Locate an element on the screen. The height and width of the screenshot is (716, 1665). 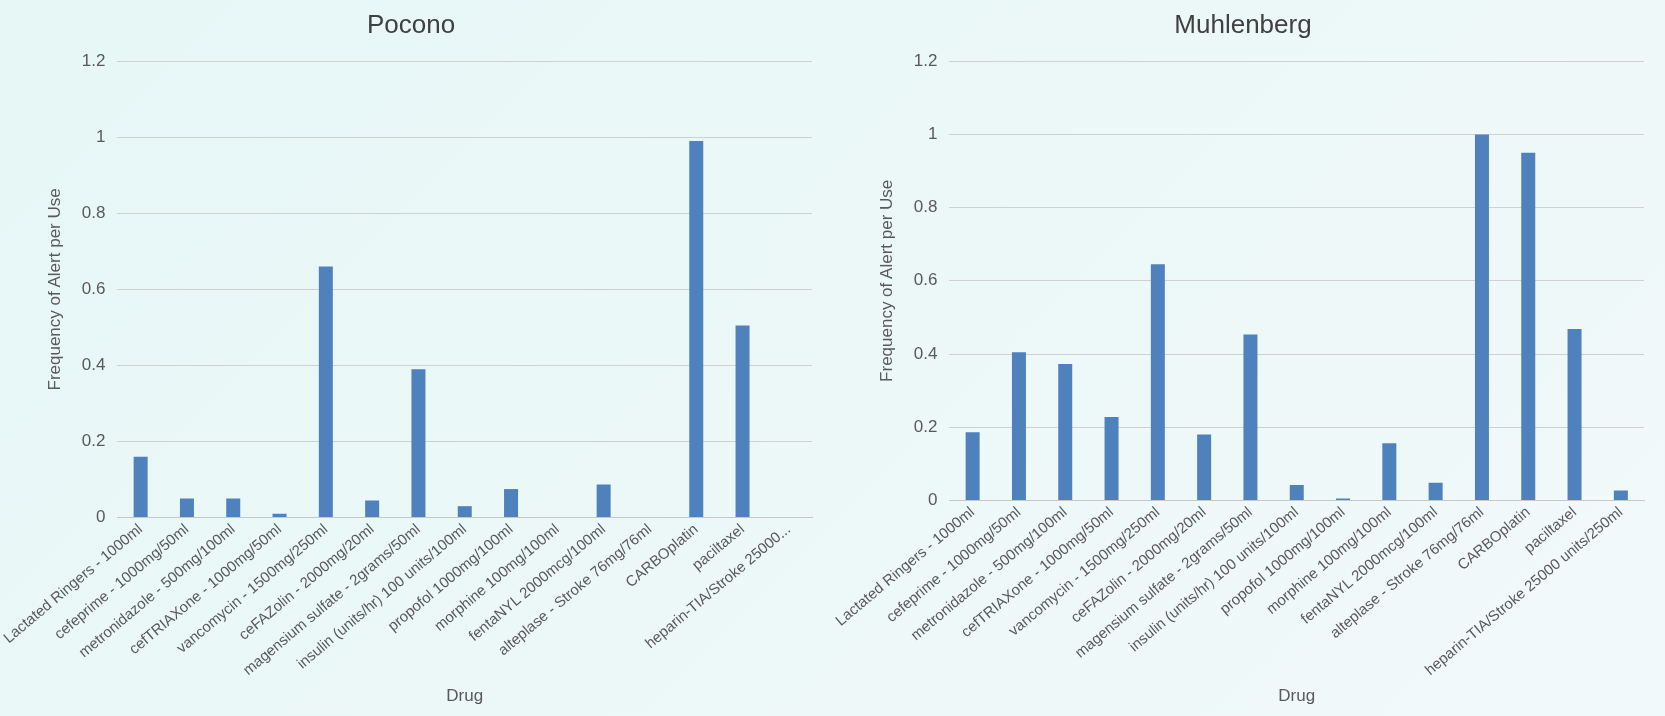
chart-title: Pocono is located at coordinates (411, 23).